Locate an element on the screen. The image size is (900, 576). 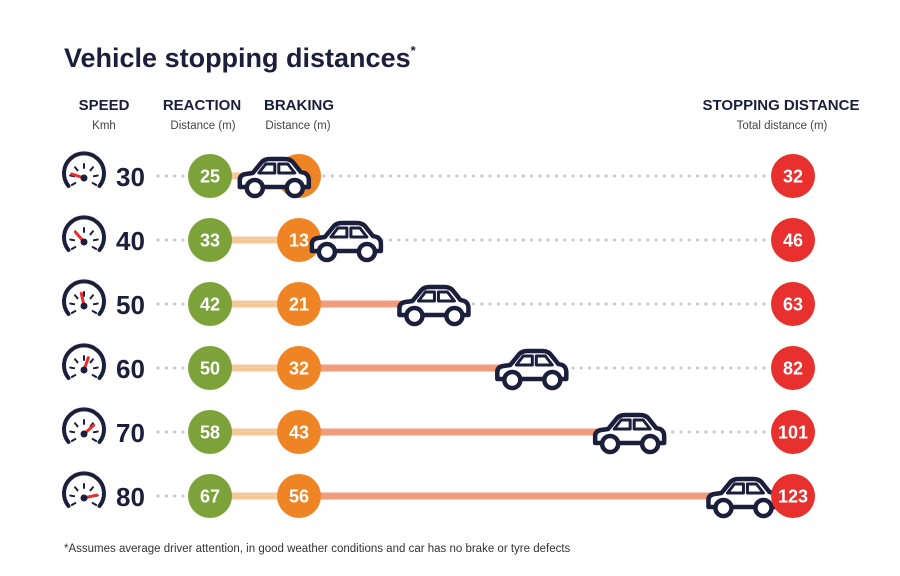
stopping-value: 46 is located at coordinates (793, 241).